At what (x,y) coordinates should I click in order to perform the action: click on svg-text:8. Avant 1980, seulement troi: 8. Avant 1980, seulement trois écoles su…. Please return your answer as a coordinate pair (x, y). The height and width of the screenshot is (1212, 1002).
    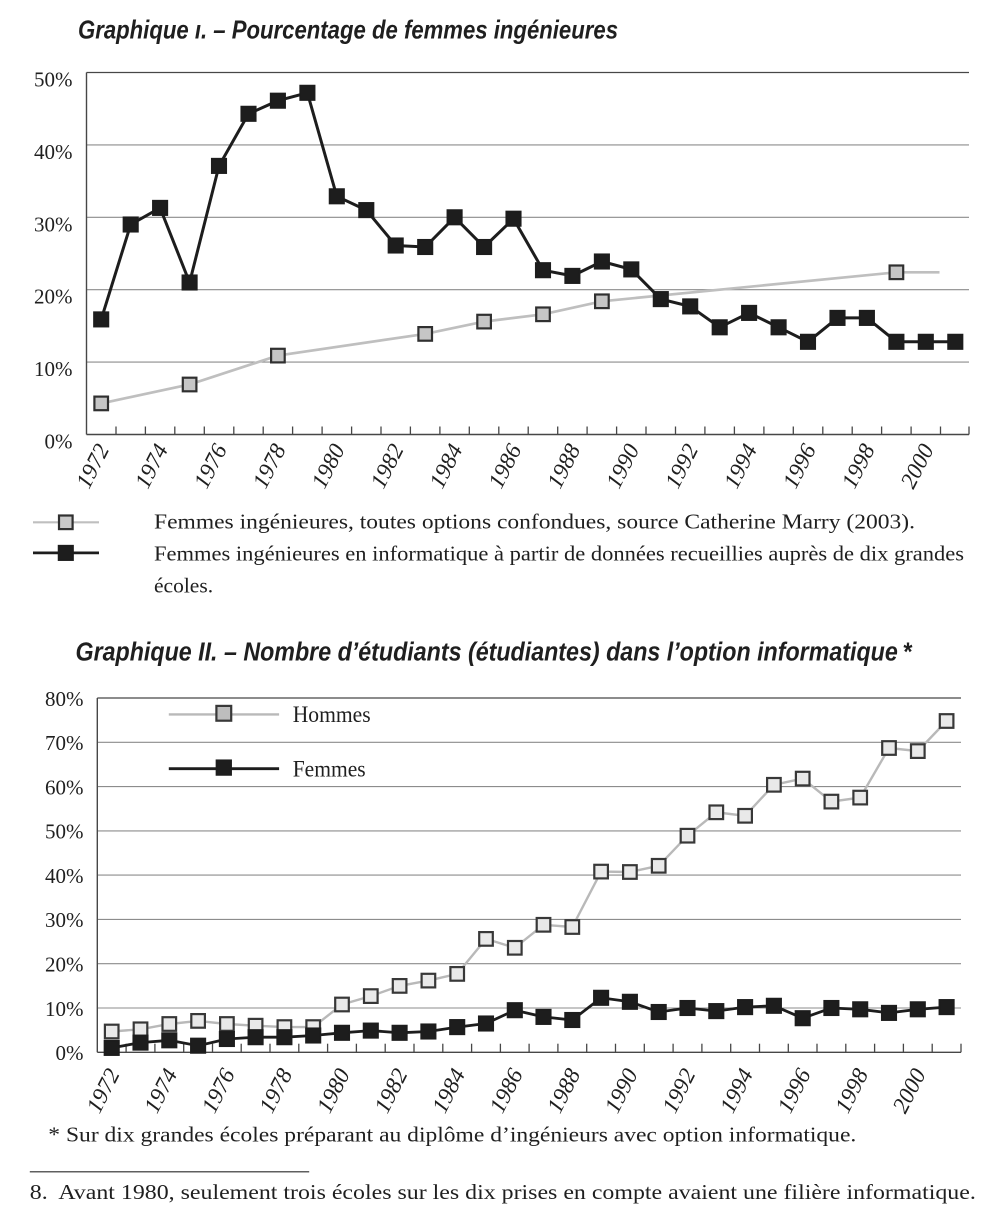
    Looking at the image, I should click on (503, 1192).